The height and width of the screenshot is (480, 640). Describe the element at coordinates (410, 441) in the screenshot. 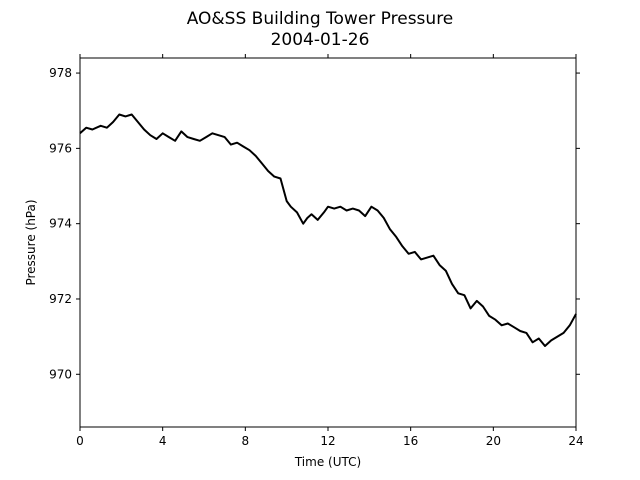

I see `x-tick-label: 16` at that location.